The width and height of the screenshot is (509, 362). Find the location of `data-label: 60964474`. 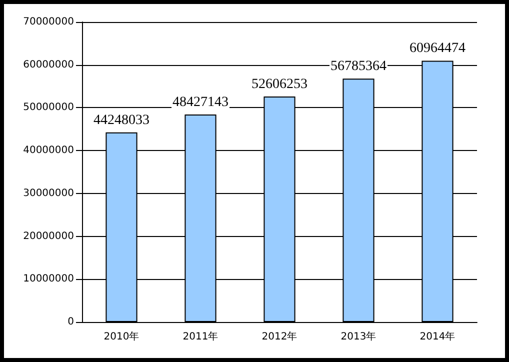

data-label: 60964474 is located at coordinates (438, 48).